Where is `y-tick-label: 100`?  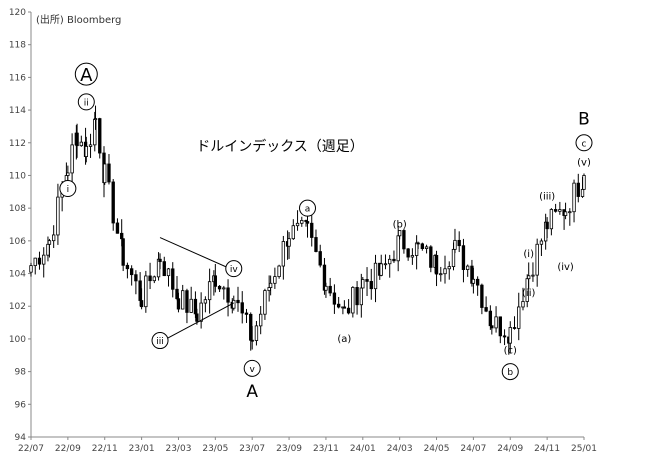 y-tick-label: 100 is located at coordinates (17, 340).